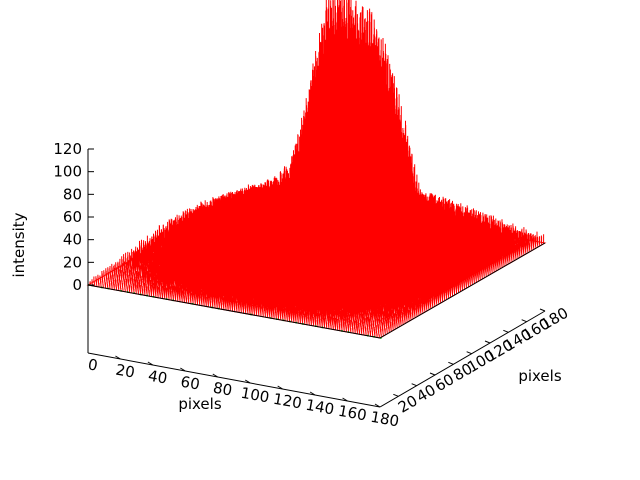 Image resolution: width=640 pixels, height=480 pixels. I want to click on x-tick-label: 20, so click(125, 371).